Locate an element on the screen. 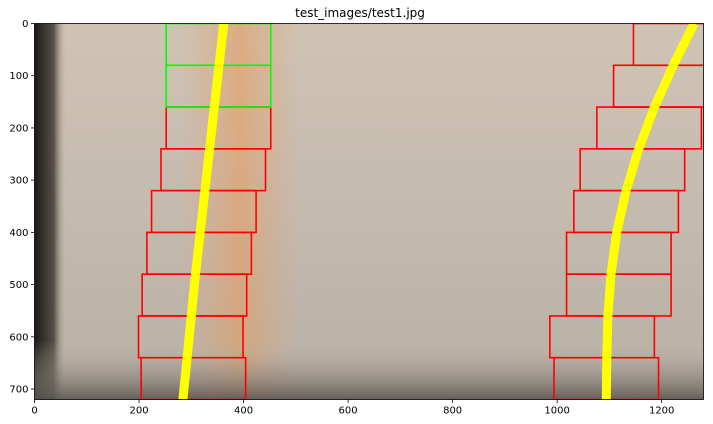 Image resolution: width=713 pixels, height=424 pixels. y-tick-label: 300 is located at coordinates (18, 181).